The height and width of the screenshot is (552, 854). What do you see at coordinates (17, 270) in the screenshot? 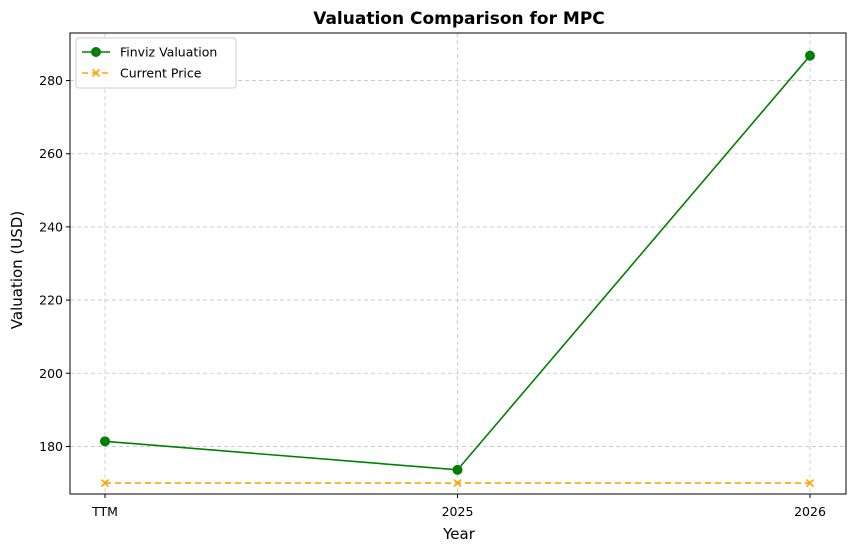
I see `y-axis-label: Valuation (USD)` at bounding box center [17, 270].